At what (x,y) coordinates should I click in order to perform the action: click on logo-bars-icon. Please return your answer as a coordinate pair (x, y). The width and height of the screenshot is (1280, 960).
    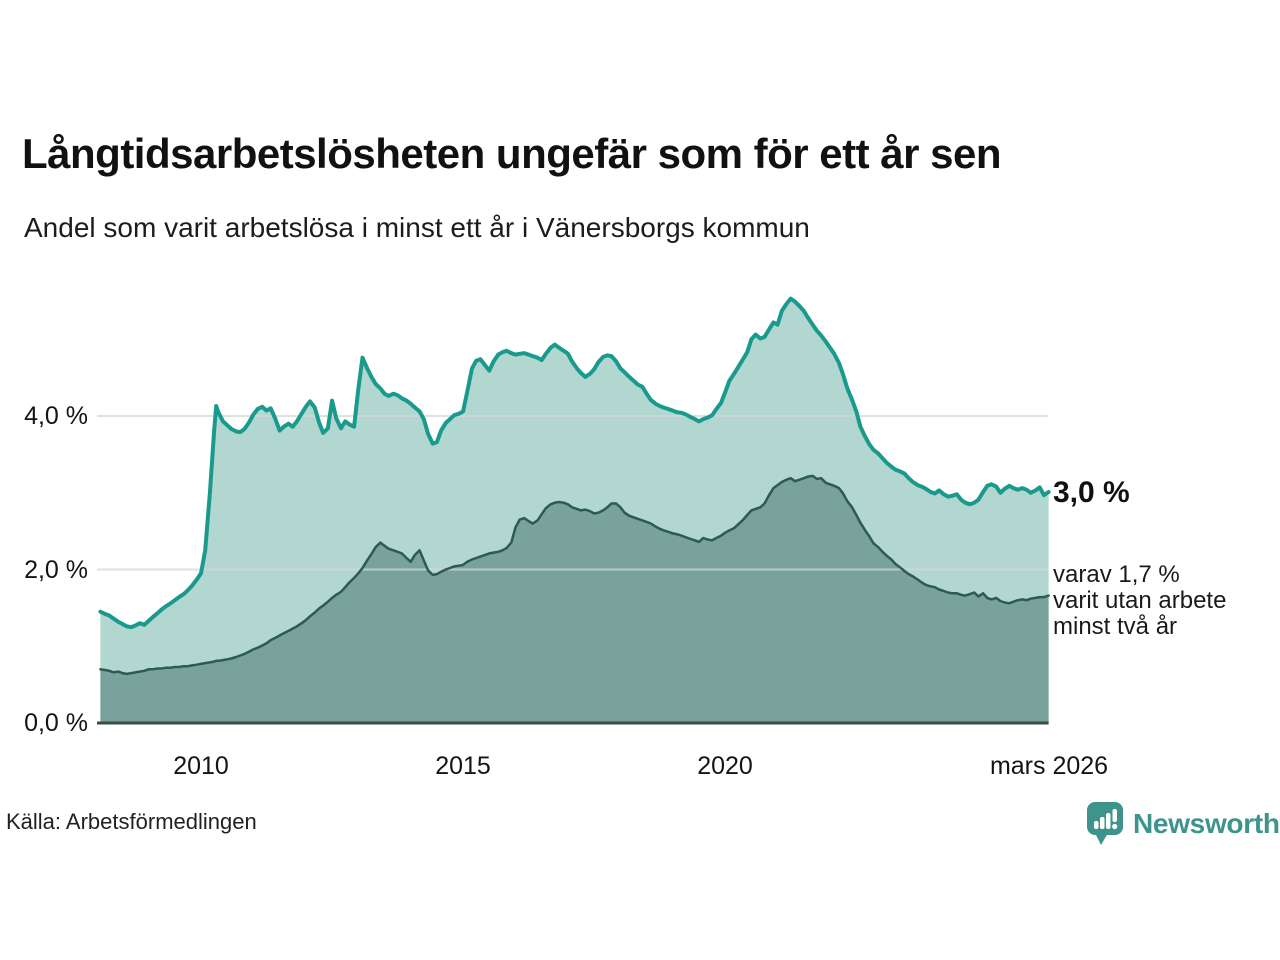
    Looking at the image, I should click on (1102, 821).